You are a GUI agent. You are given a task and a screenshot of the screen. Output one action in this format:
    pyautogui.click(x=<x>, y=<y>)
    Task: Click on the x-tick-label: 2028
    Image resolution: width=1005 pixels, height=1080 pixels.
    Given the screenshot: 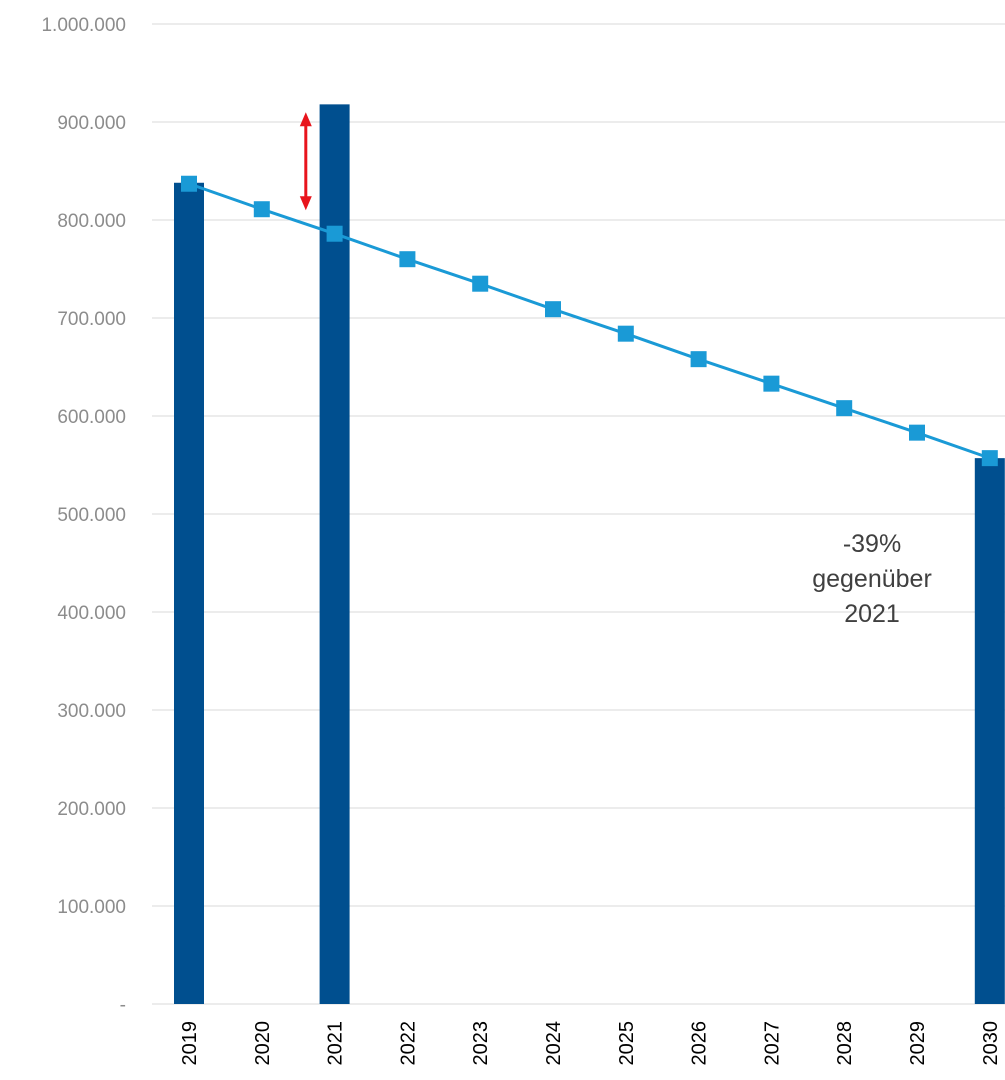 What is the action you would take?
    pyautogui.click(x=845, y=1043)
    